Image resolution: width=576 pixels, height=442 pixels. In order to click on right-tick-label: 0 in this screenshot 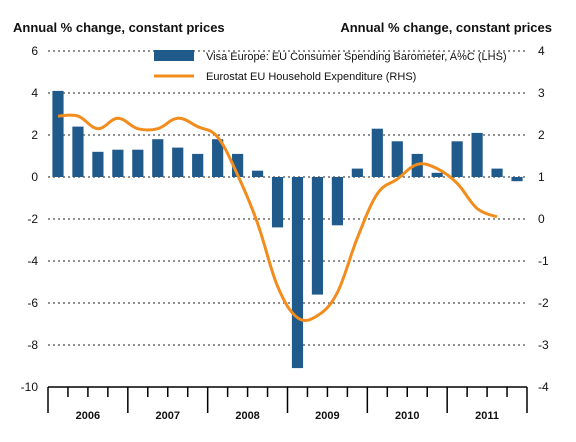, I will do `click(541, 219)`.